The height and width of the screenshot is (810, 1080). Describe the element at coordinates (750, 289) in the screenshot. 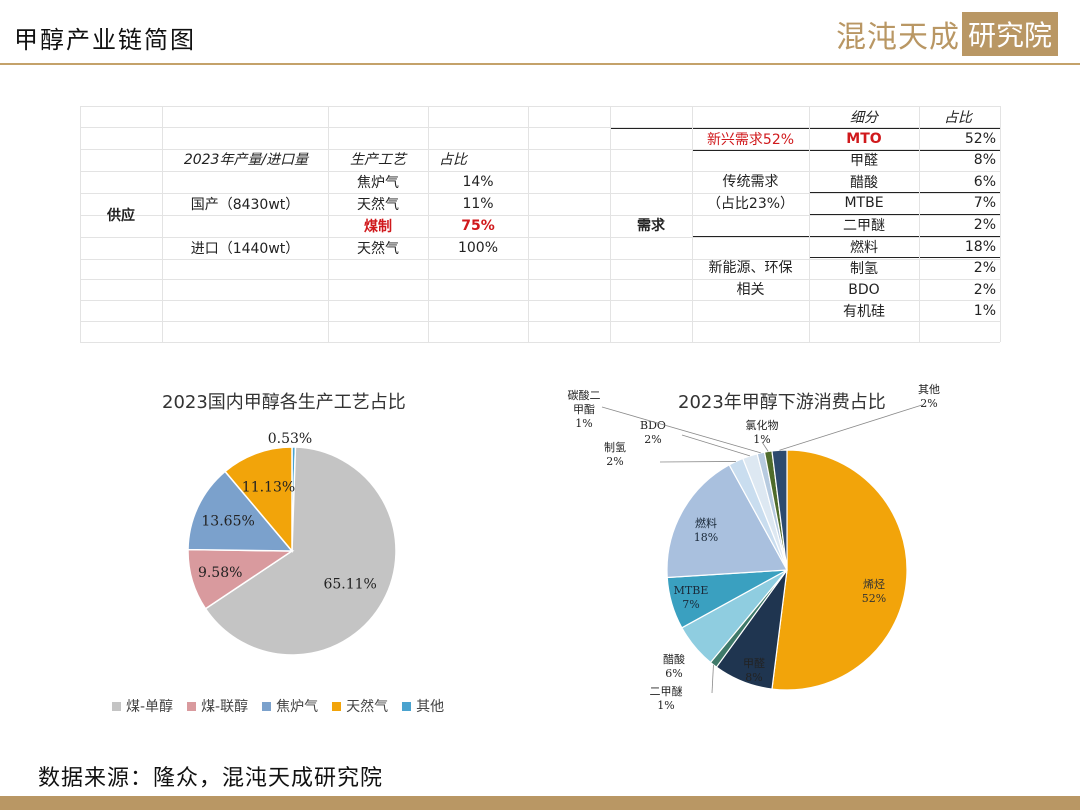

I see `demand-category-new-energy-line2: 相关` at that location.